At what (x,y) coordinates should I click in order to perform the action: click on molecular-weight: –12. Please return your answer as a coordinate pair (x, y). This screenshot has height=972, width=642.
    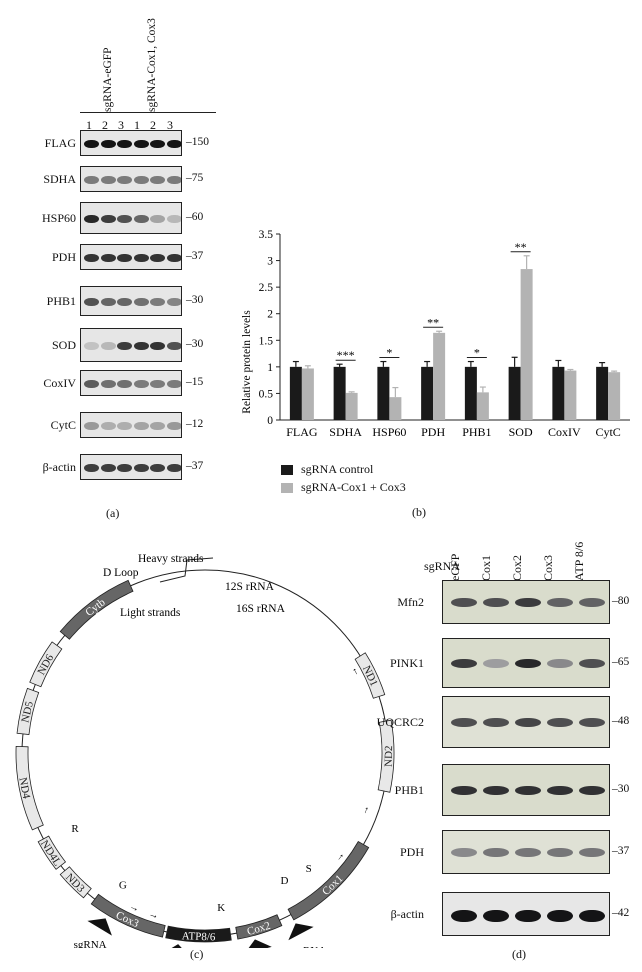
    Looking at the image, I should click on (195, 424).